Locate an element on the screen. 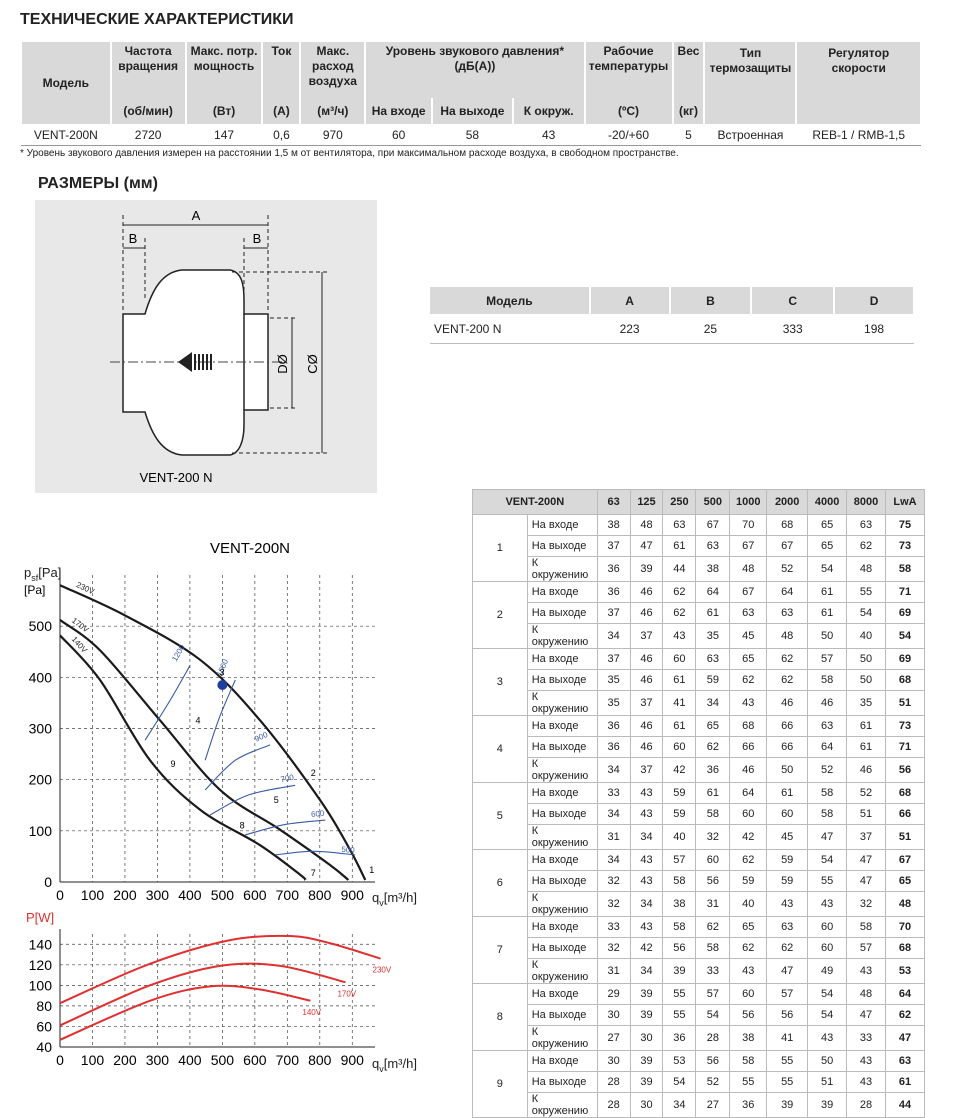 This screenshot has height=1118, width=970. data-cell: 65 is located at coordinates (748, 659).